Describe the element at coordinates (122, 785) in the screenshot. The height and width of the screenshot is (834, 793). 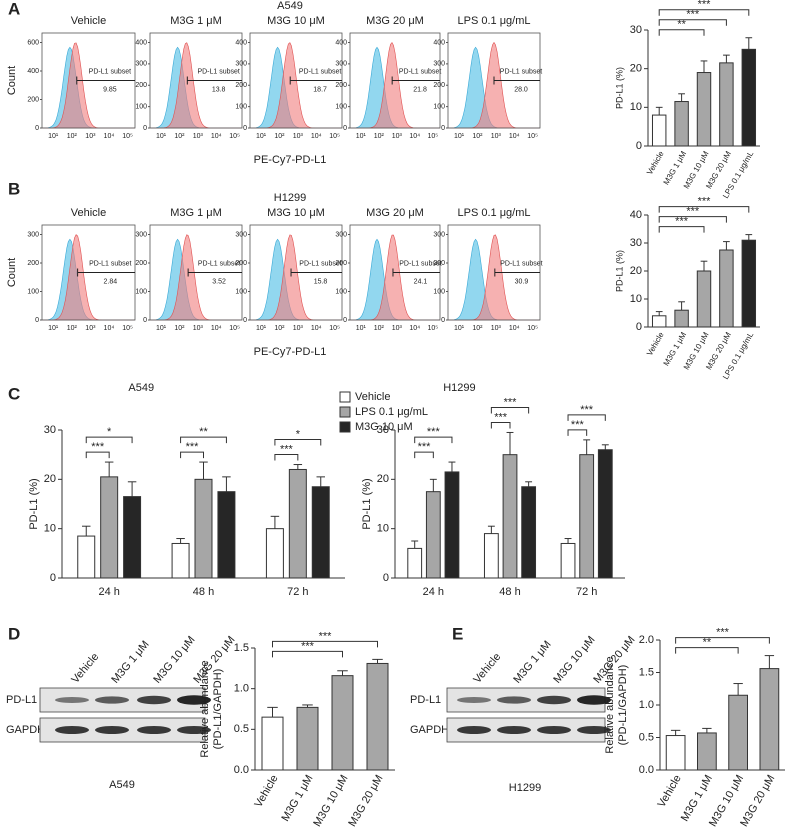
I see `cell-line: A549` at that location.